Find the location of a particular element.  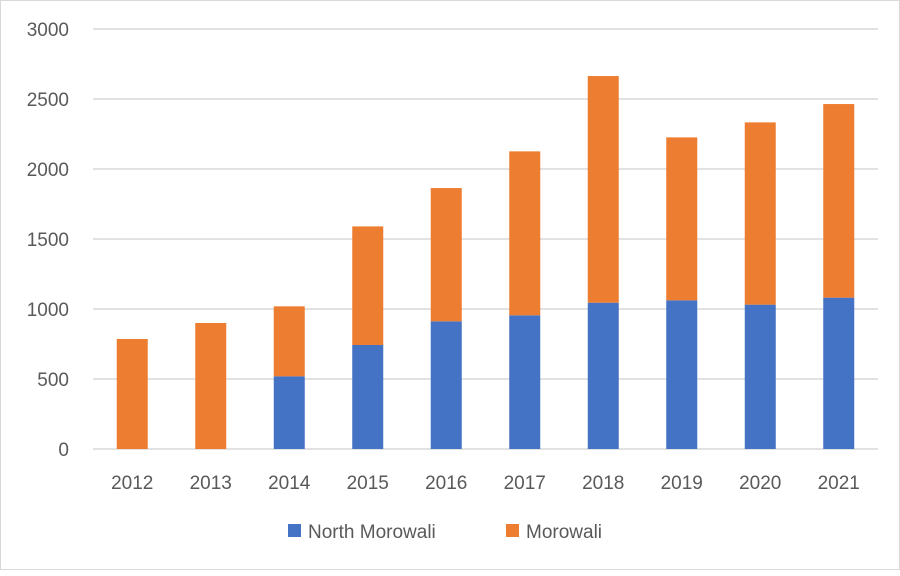

x-tick-label: 2016 is located at coordinates (446, 483).